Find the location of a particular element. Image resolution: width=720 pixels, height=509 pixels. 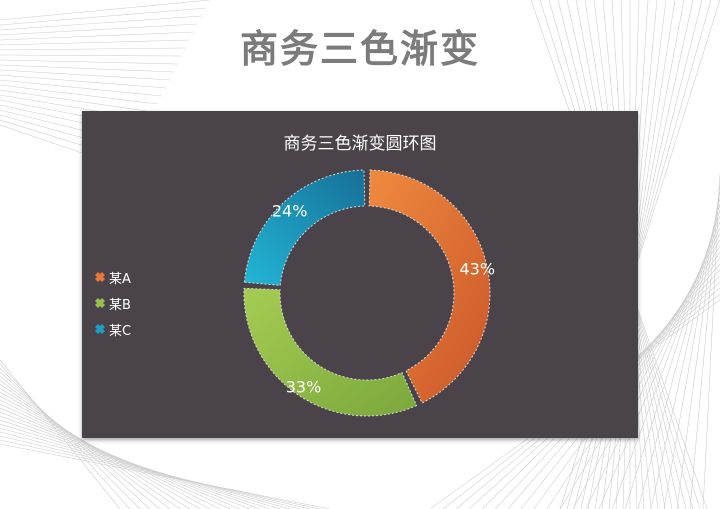

data-label-1: 33% is located at coordinates (304, 386).